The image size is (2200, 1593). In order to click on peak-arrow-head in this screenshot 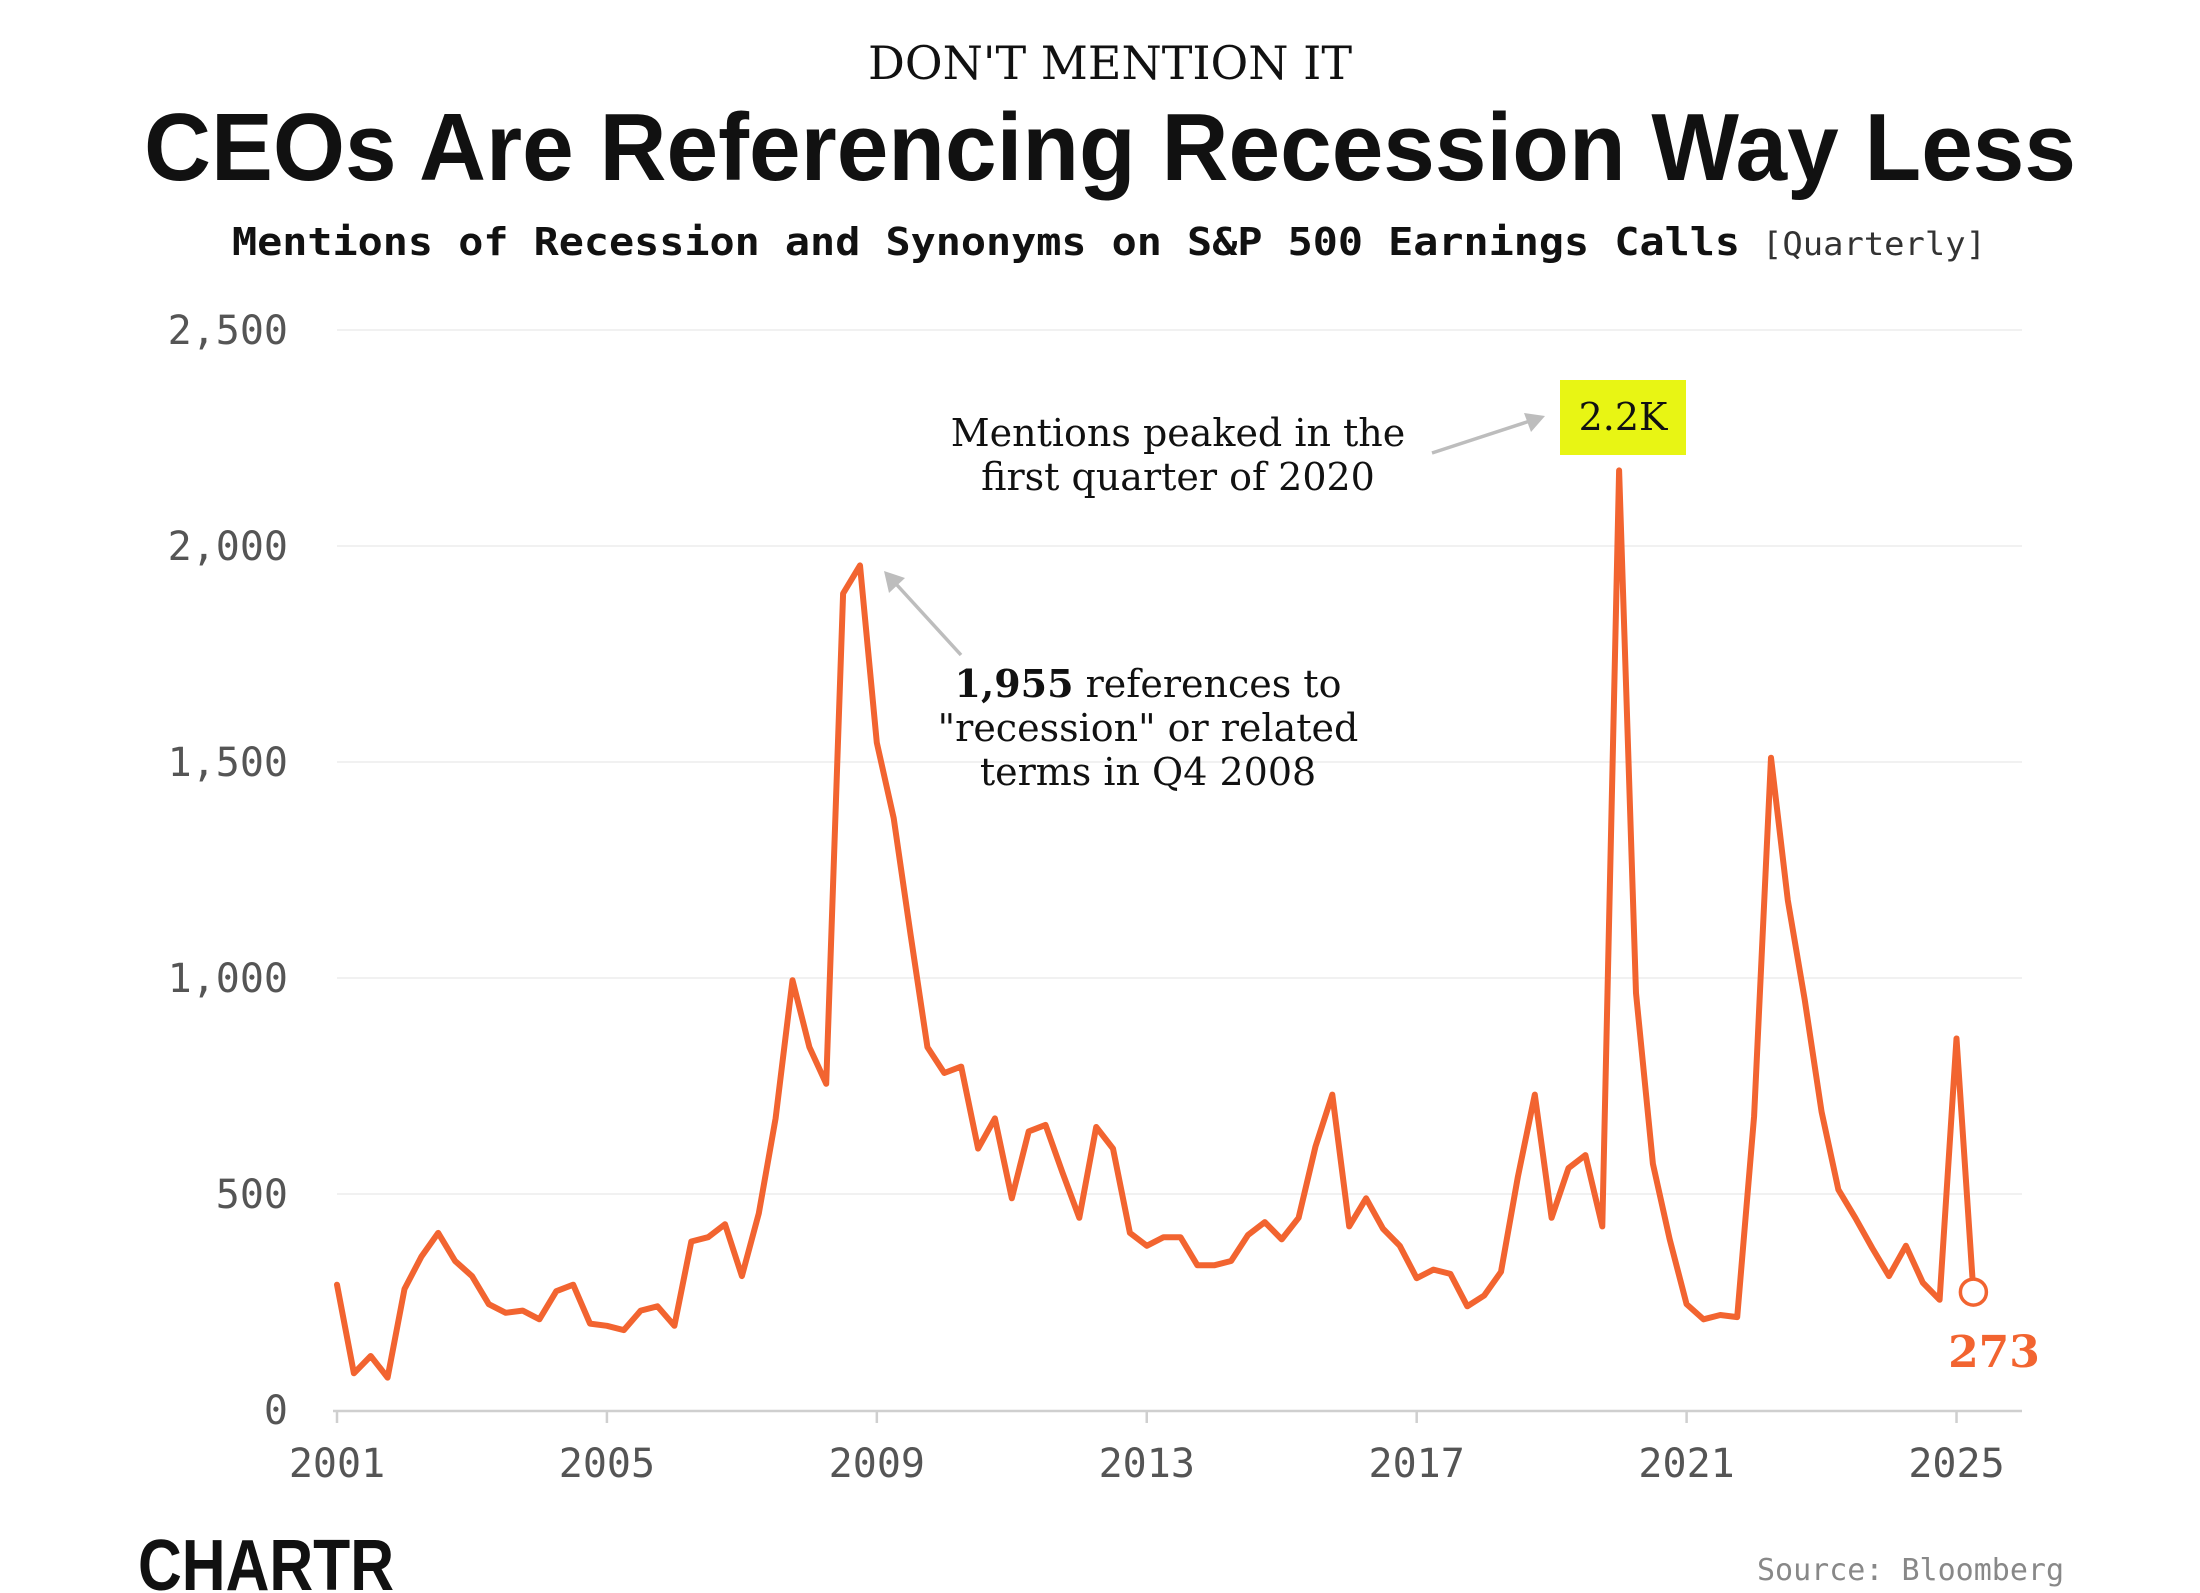, I will do `click(1534, 422)`.